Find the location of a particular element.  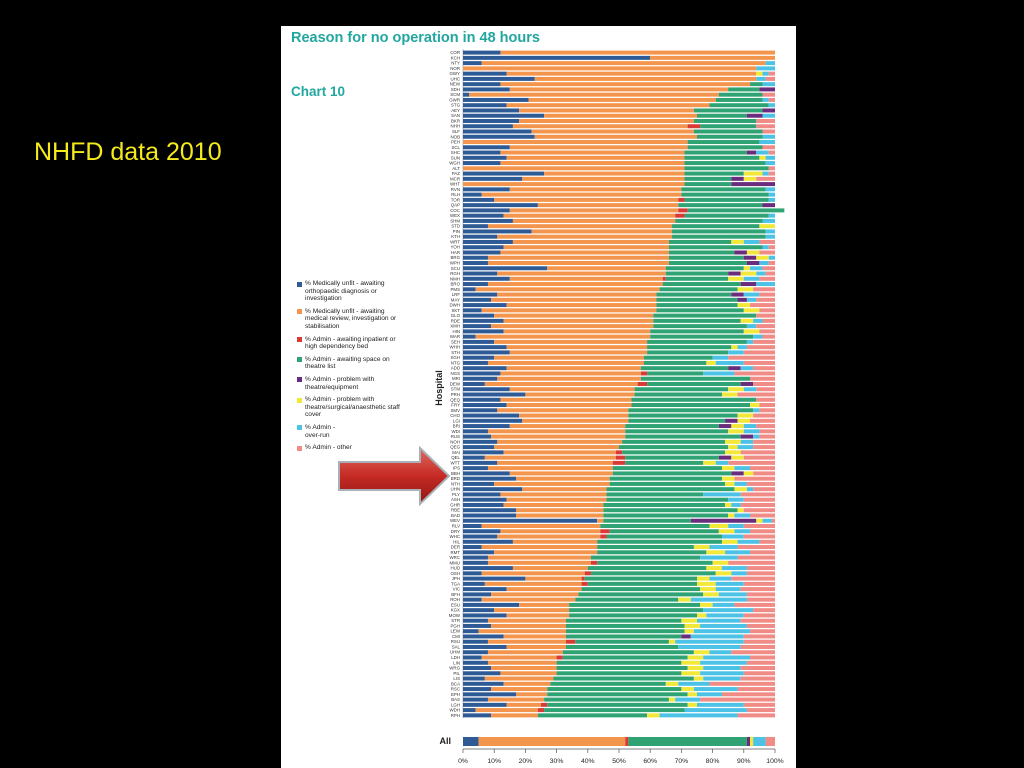

category-tick-label: WHT is located at coordinates (455, 184).